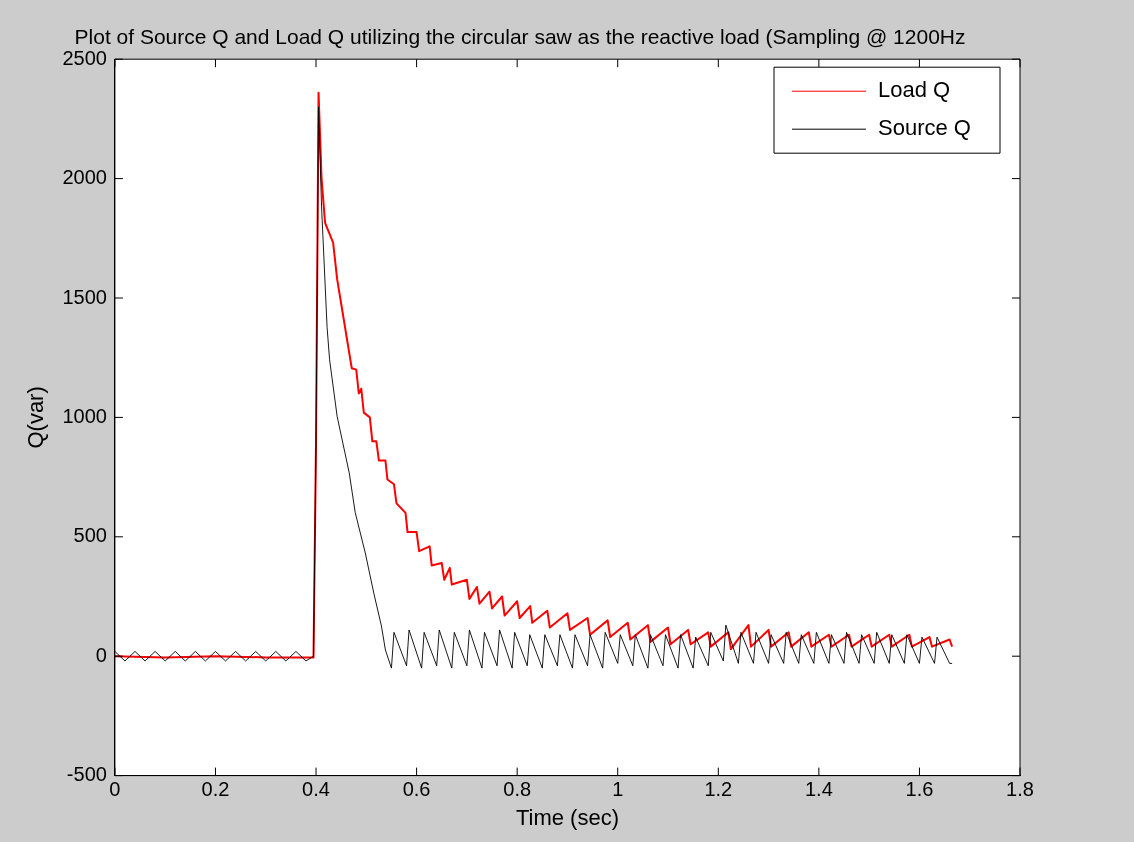 The width and height of the screenshot is (1134, 842). I want to click on x-tick-label: 0.4, so click(316, 789).